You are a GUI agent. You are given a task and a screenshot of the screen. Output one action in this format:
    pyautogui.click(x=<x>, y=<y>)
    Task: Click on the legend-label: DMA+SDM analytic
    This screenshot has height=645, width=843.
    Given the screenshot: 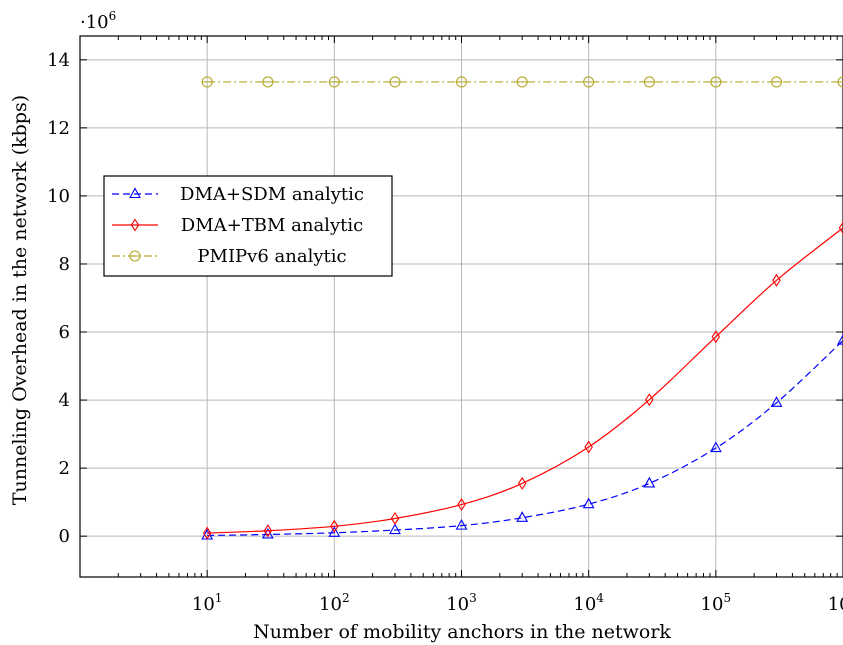 What is the action you would take?
    pyautogui.click(x=272, y=194)
    